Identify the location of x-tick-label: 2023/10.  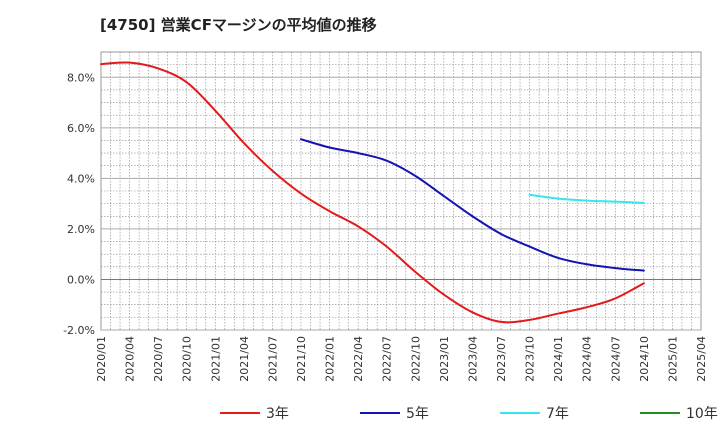
(530, 359).